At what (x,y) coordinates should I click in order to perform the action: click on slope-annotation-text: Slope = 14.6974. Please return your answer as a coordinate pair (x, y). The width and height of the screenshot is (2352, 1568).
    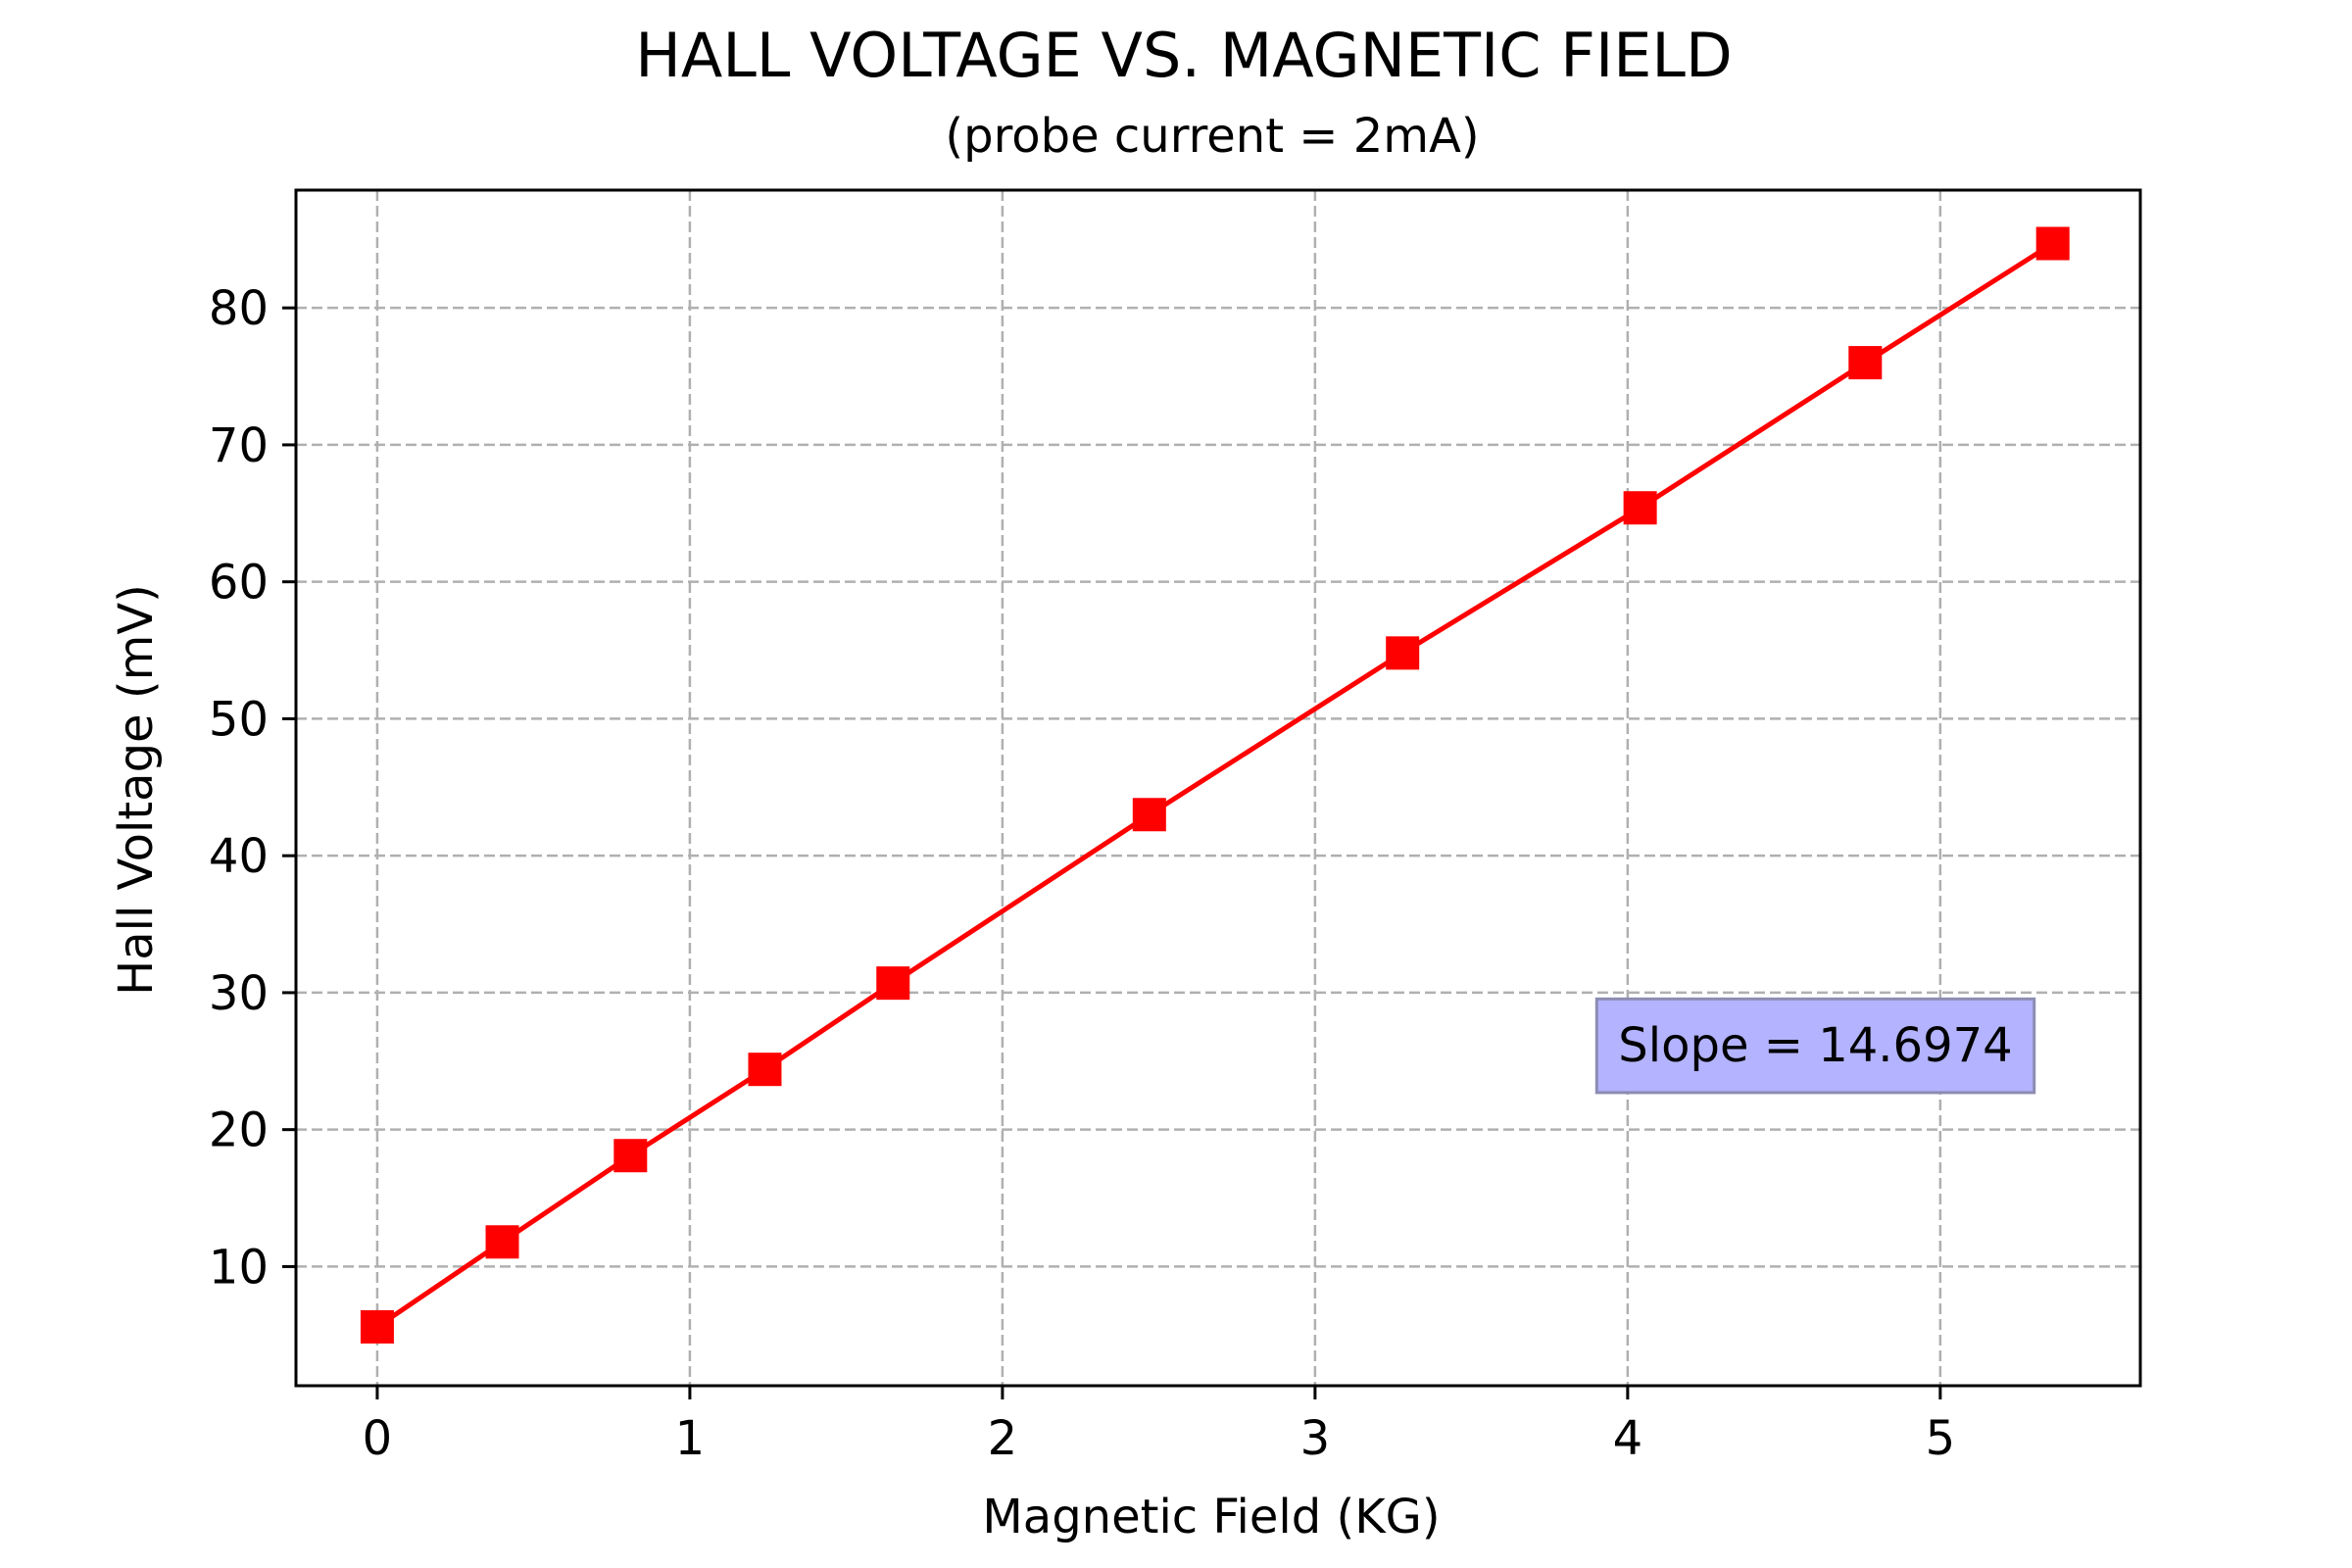
    Looking at the image, I should click on (1815, 1045).